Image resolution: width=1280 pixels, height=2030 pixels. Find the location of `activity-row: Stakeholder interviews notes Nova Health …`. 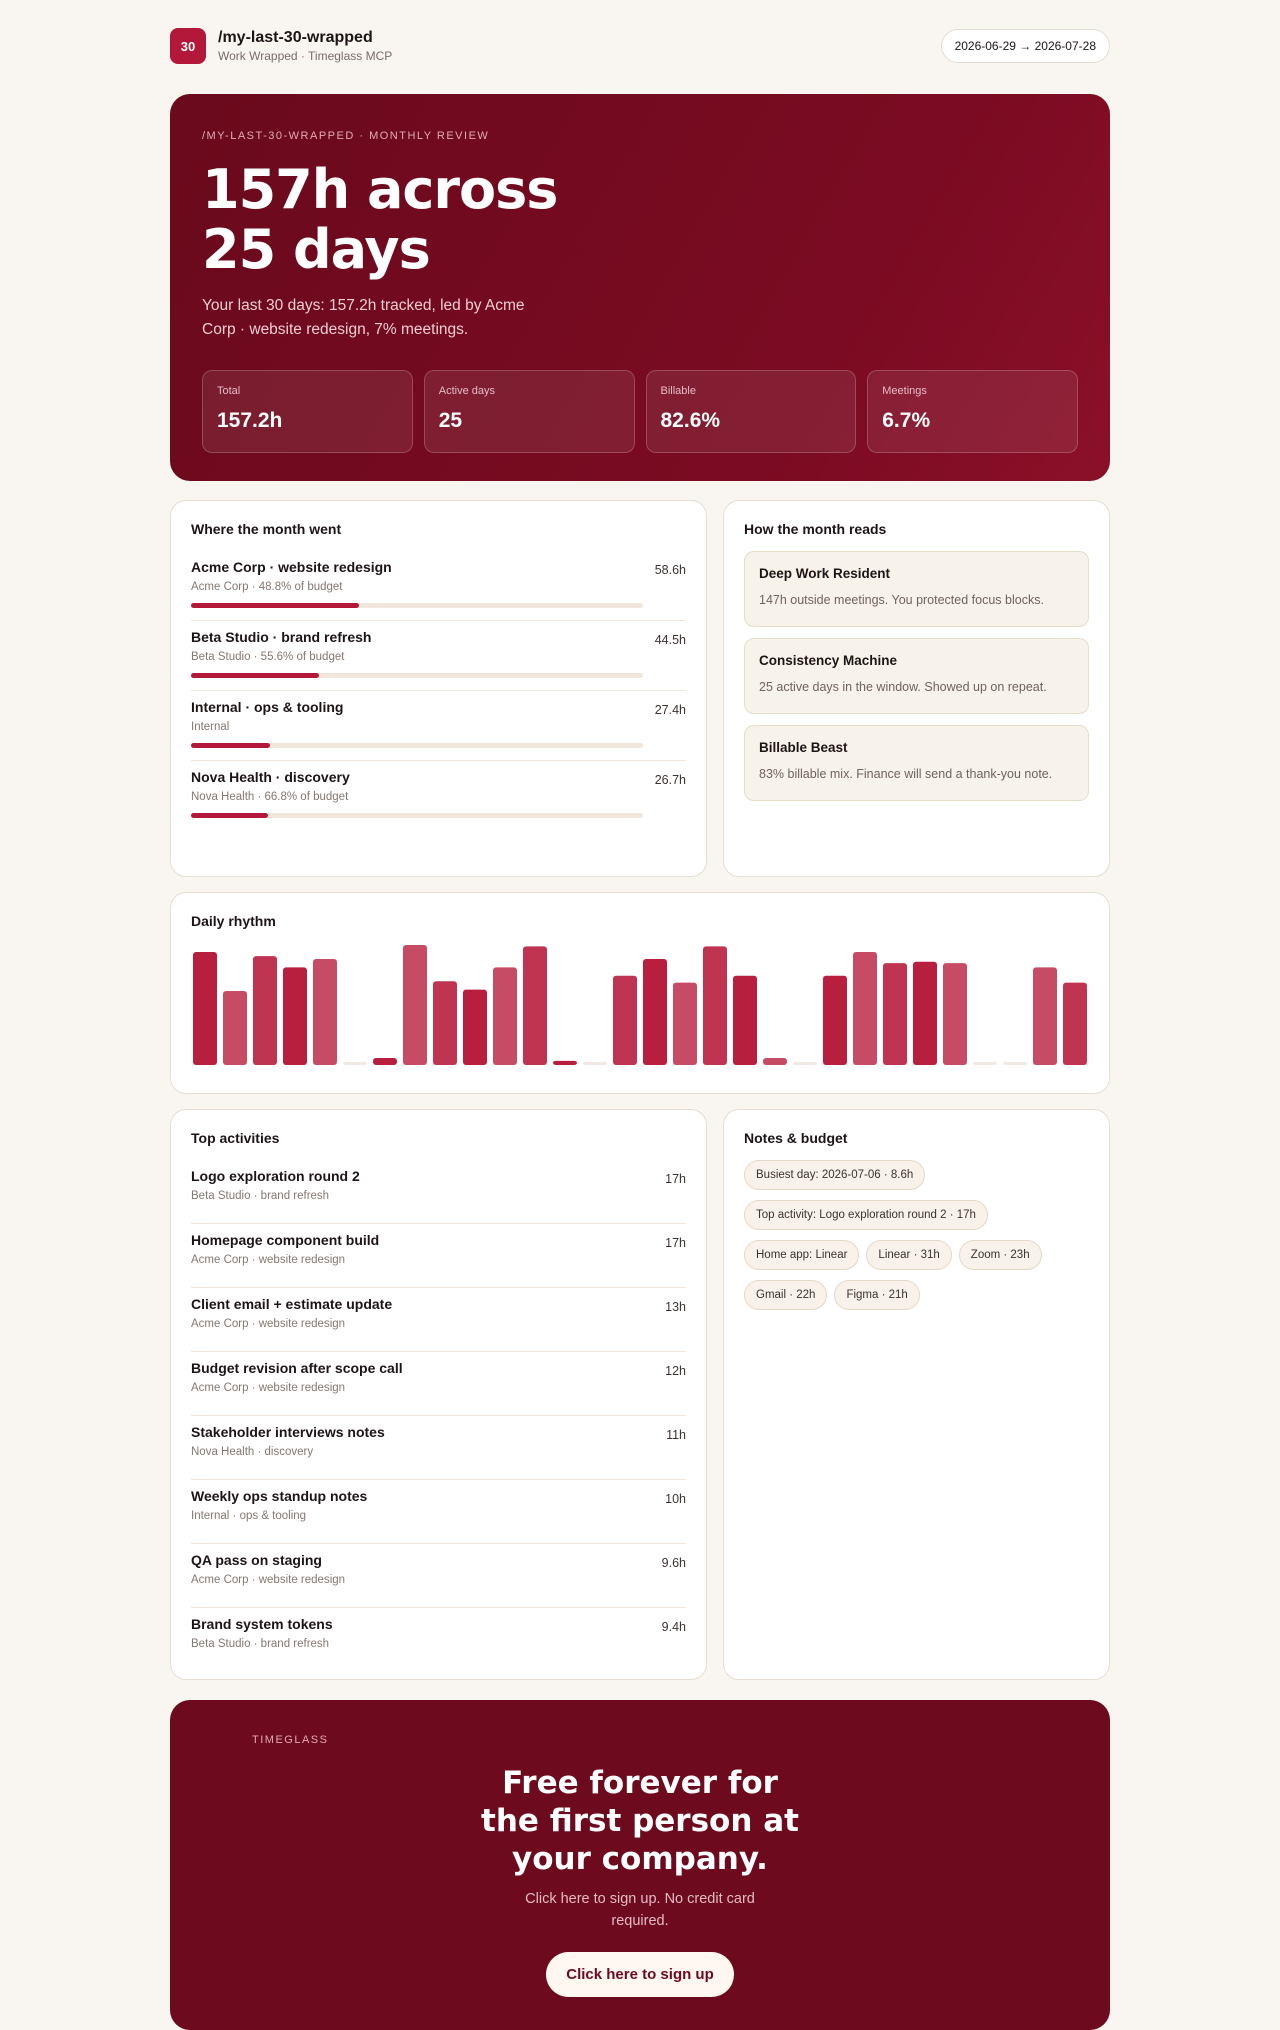

activity-row: Stakeholder interviews notes Nova Health … is located at coordinates (438, 1448).